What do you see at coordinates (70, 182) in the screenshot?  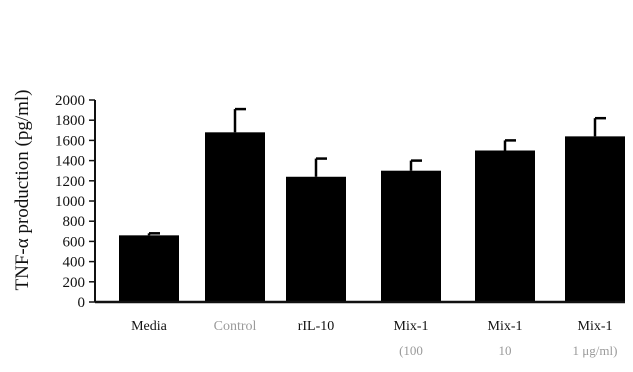 I see `y-tick-label: 1200` at bounding box center [70, 182].